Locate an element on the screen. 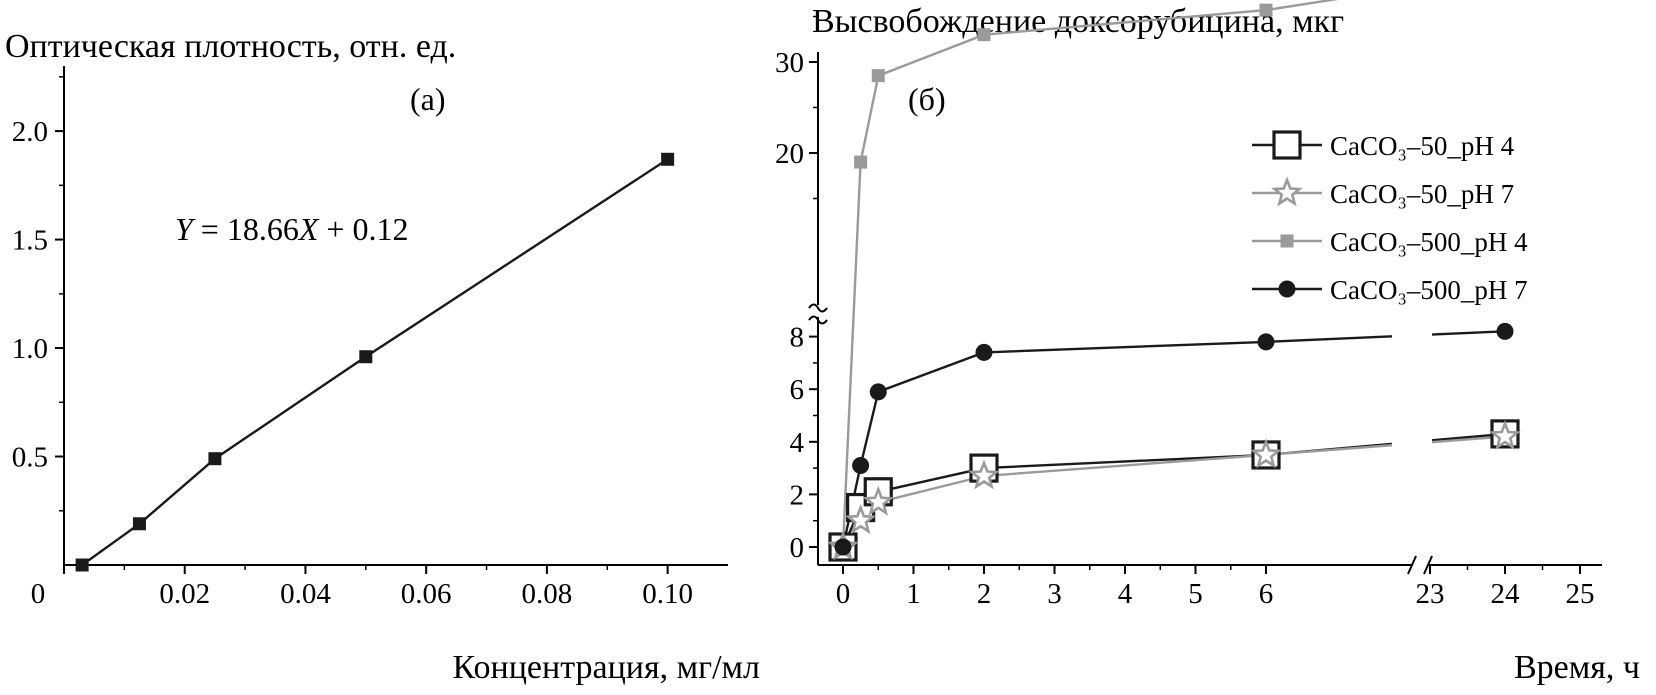 The width and height of the screenshot is (1656, 695). panel-a-x-axis-label: Концентрация, мг/мл is located at coordinates (606, 667).